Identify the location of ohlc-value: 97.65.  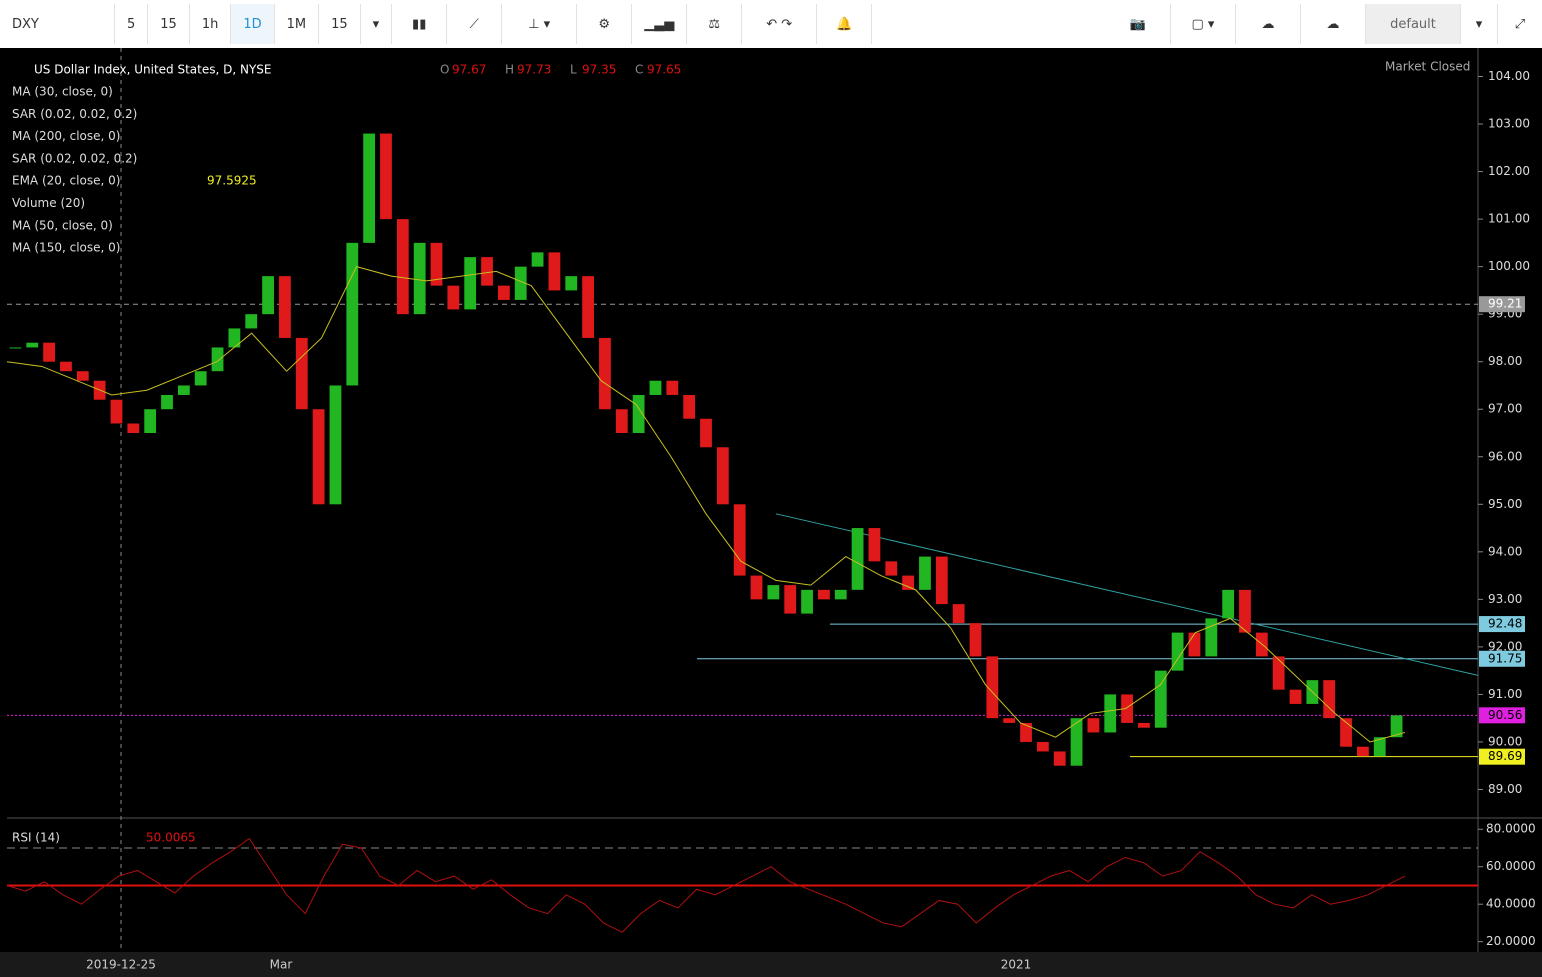
(664, 70).